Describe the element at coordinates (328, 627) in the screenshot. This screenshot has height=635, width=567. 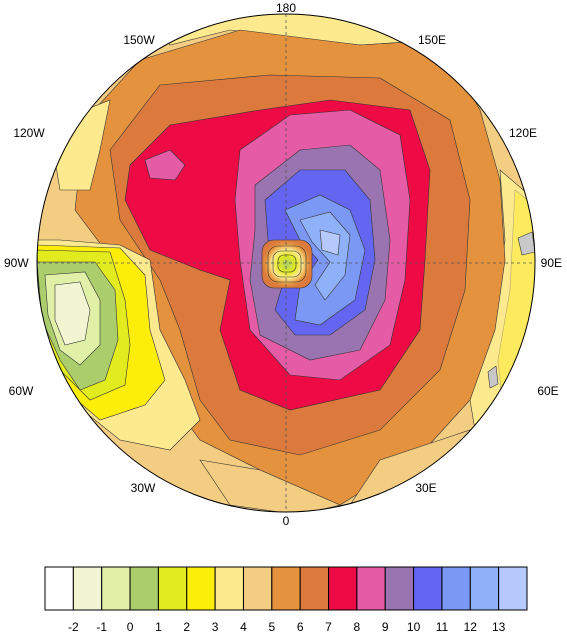
I see `legend-label: 7` at that location.